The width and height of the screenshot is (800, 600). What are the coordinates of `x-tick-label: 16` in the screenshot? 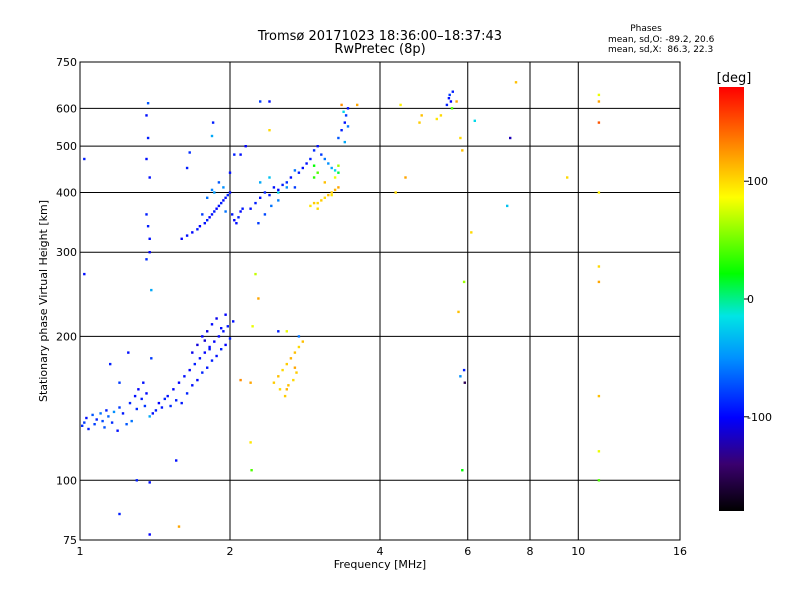 It's located at (680, 551).